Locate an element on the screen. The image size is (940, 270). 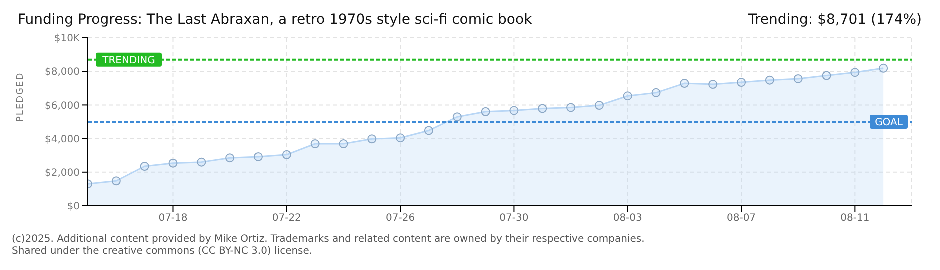
ref-line-label: TRENDING is located at coordinates (129, 60).